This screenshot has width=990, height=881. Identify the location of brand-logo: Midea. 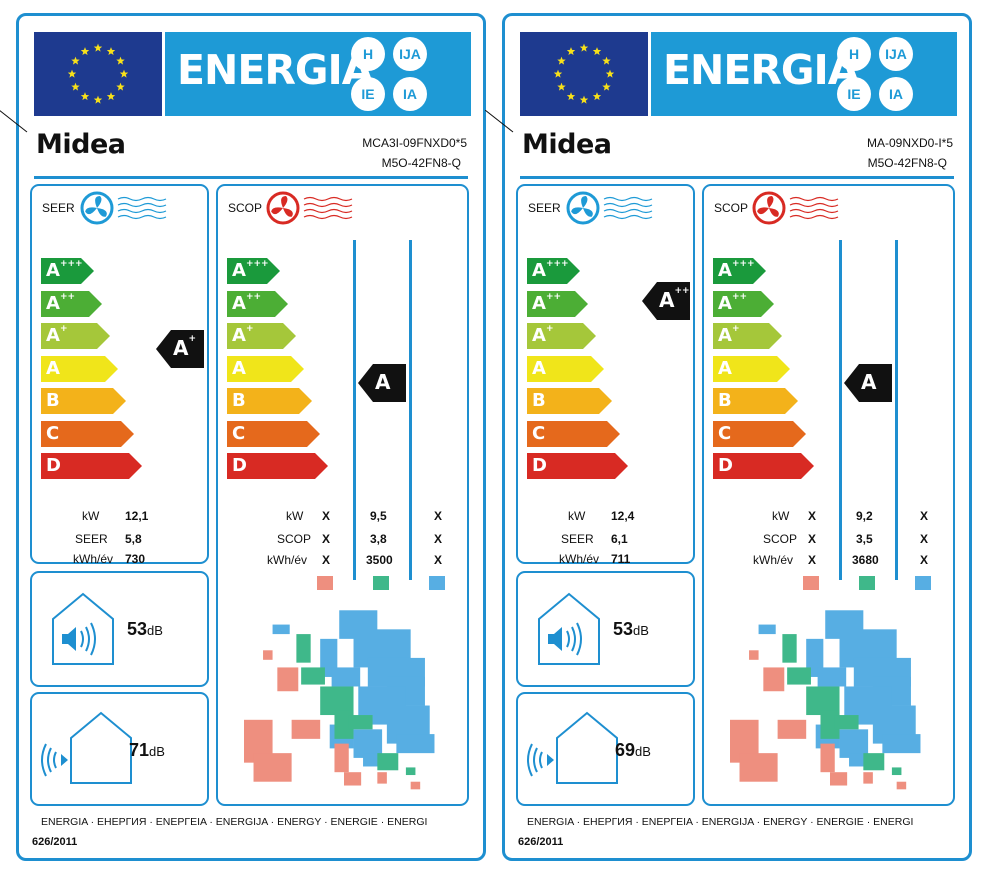
(567, 144).